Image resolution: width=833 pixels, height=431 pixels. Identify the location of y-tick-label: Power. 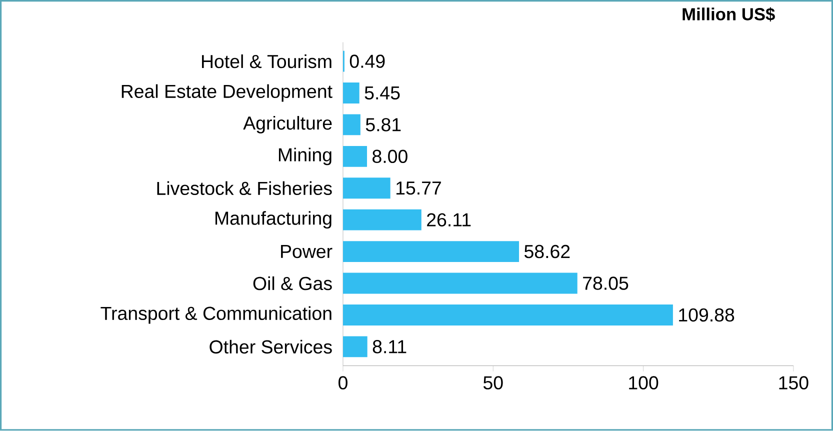
(306, 251).